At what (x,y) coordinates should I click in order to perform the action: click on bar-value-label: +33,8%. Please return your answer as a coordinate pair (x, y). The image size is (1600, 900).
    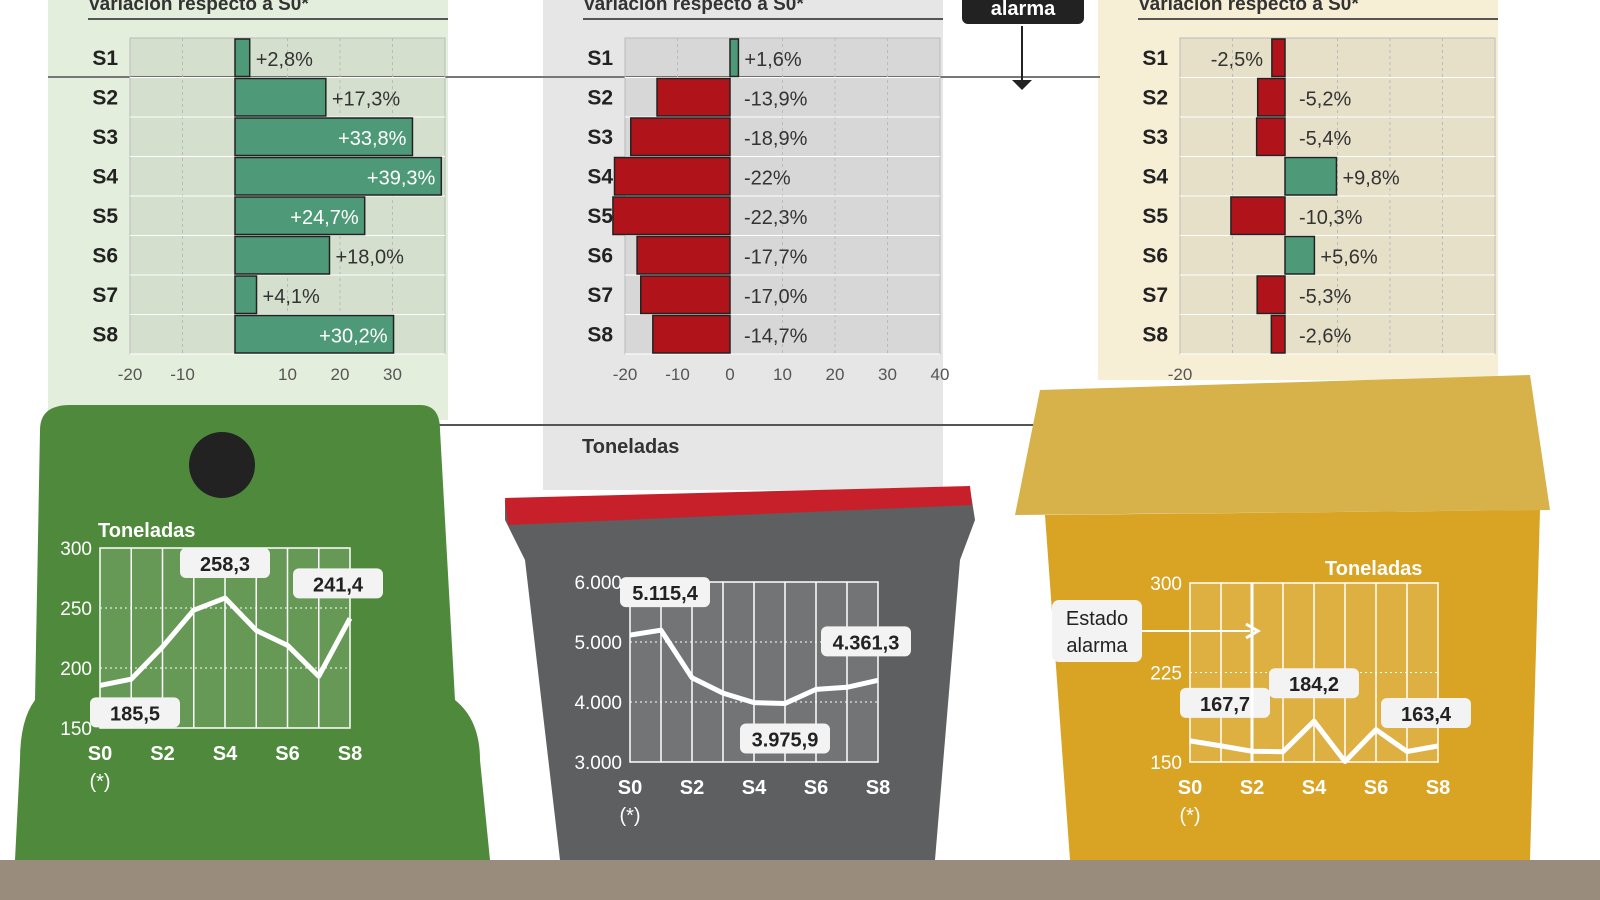
    Looking at the image, I should click on (372, 139).